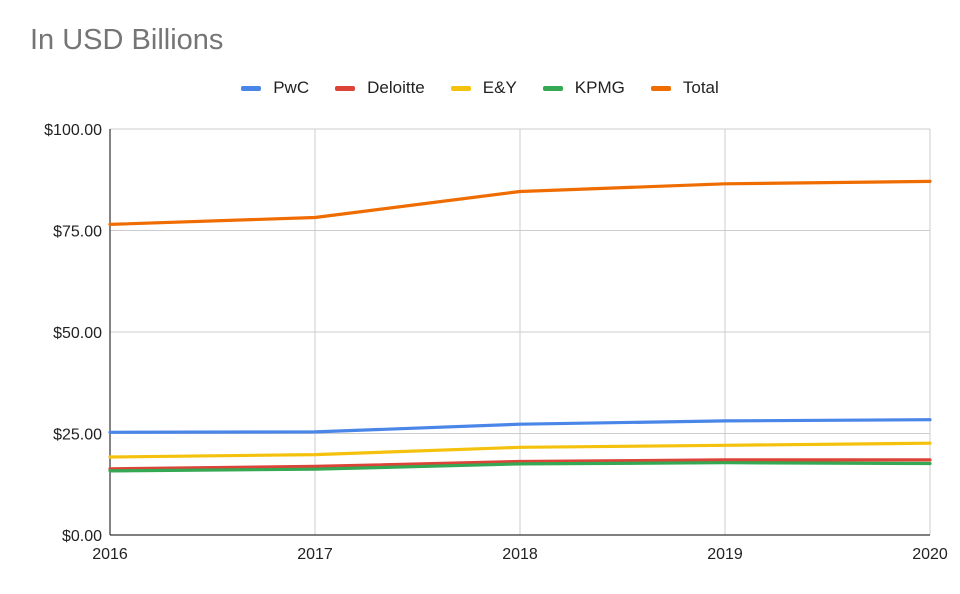 The width and height of the screenshot is (960, 594). Describe the element at coordinates (291, 87) in the screenshot. I see `legend-label-pwc: PwC` at that location.